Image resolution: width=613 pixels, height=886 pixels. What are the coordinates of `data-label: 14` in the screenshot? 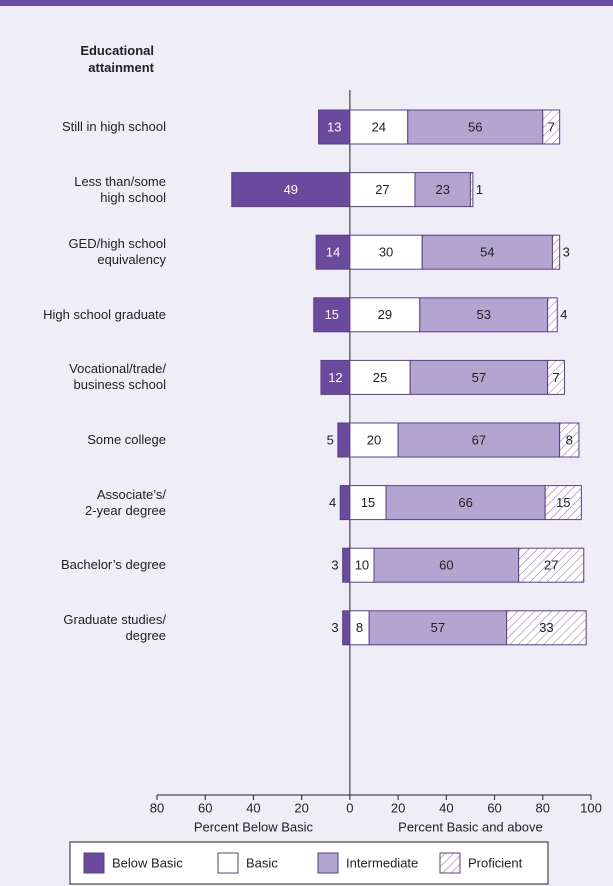 It's located at (333, 252).